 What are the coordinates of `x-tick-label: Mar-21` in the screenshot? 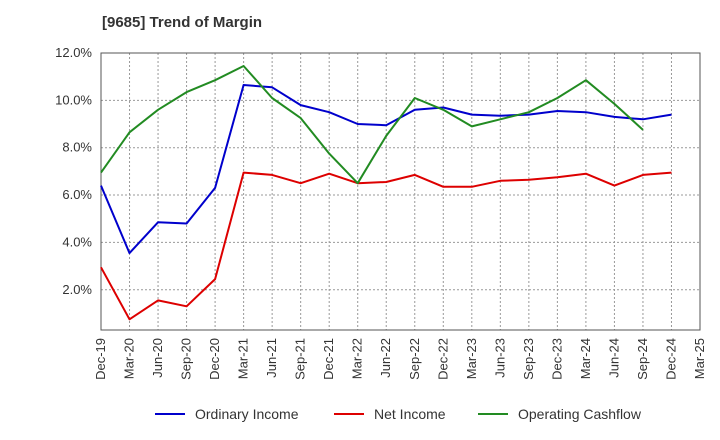 It's located at (243, 358).